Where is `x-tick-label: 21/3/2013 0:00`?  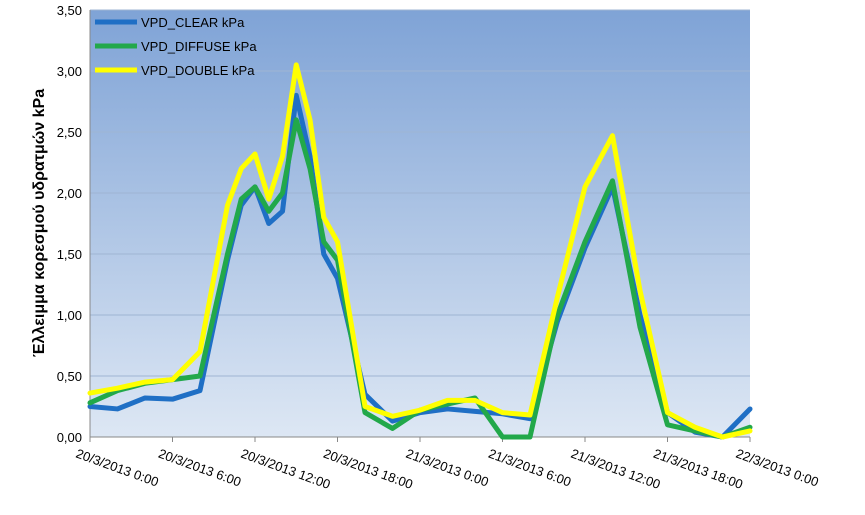
x-tick-label: 21/3/2013 0:00 is located at coordinates (447, 468).